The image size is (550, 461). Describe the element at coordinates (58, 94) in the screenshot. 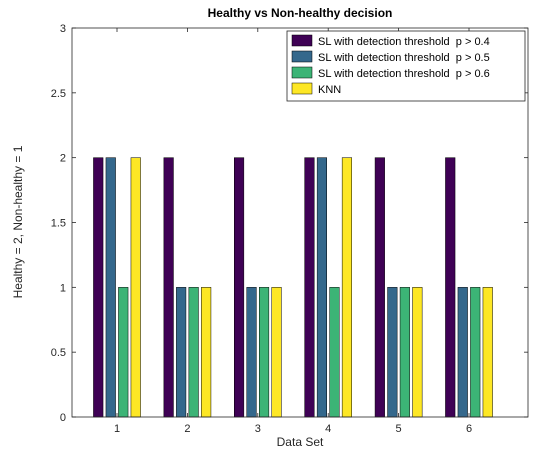

I see `y-tick-label: 2.5` at that location.